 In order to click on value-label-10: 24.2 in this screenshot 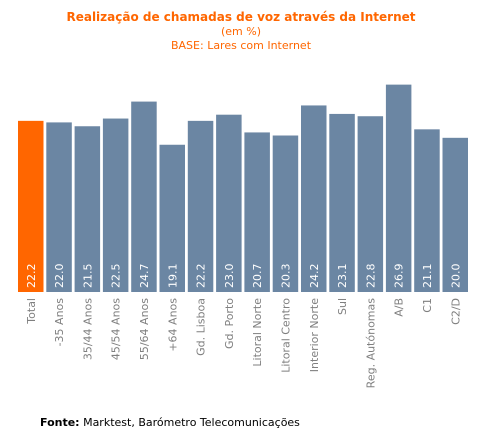, I will do `click(314, 276)`.